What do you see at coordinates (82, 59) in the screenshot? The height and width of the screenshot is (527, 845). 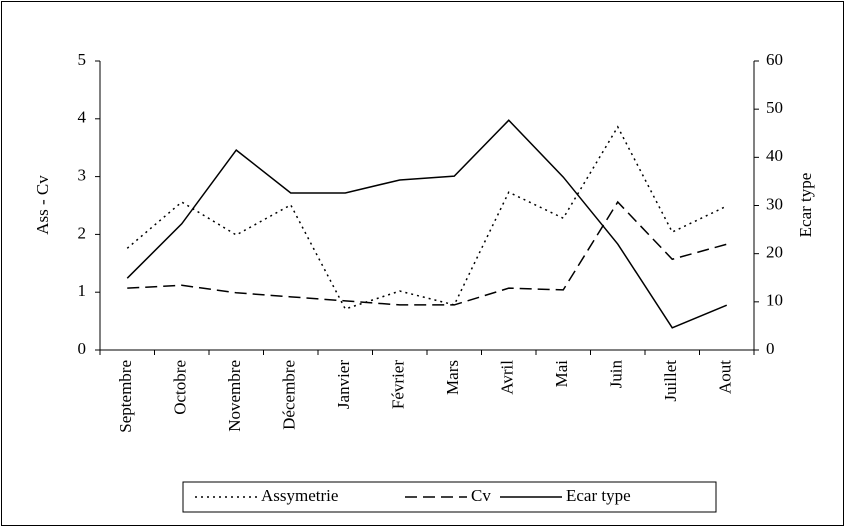 I see `y-tick-label: 5` at bounding box center [82, 59].